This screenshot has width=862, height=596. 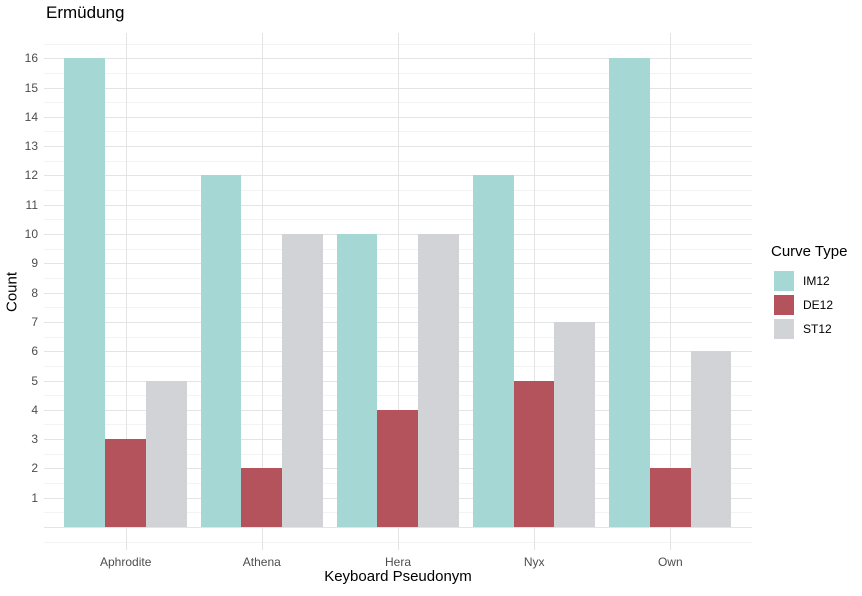 What do you see at coordinates (166, 453) in the screenshot?
I see `bar-st12-aphrodite` at bounding box center [166, 453].